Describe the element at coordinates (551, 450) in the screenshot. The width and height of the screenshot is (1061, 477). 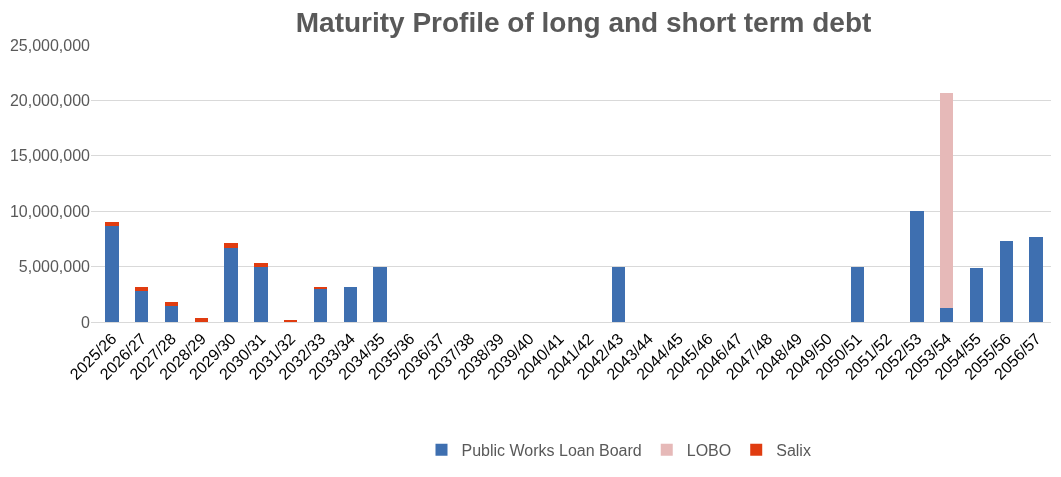
I see `legend-label: Public Works Loan Board` at that location.